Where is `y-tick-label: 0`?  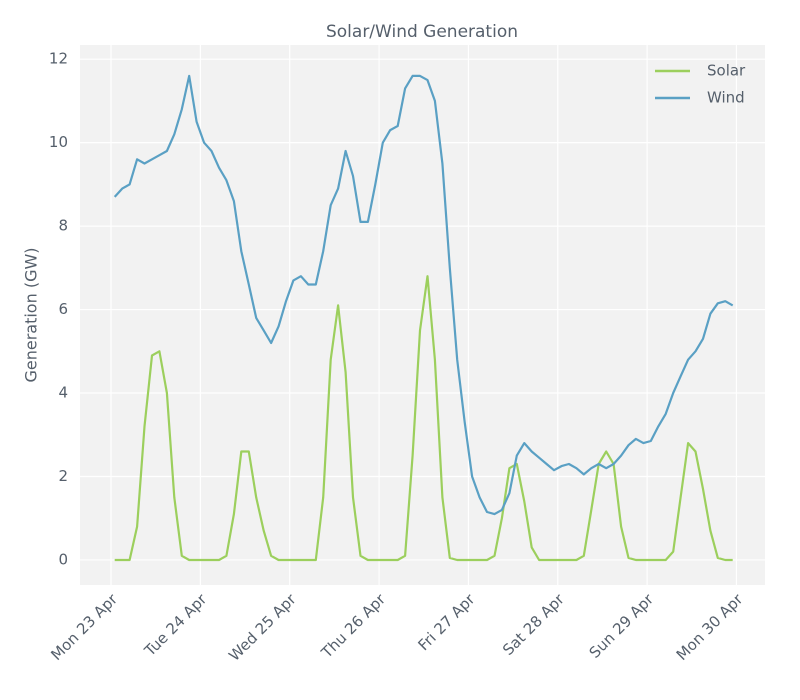 y-tick-label: 0 is located at coordinates (63, 559).